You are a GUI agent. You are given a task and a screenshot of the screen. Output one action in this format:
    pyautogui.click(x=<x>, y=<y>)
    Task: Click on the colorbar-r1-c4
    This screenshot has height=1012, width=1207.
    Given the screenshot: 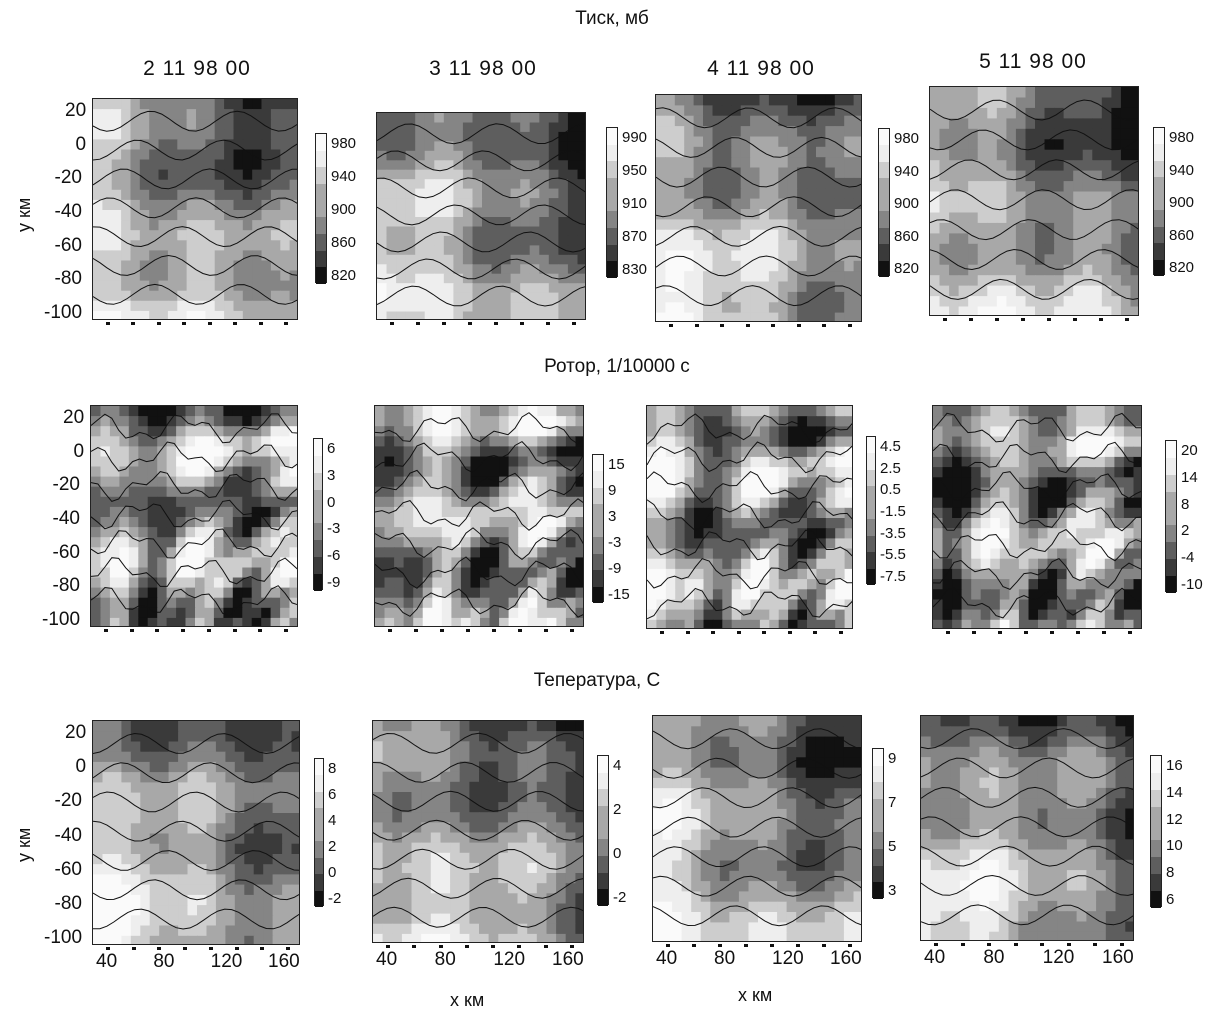 What is the action you would take?
    pyautogui.click(x=1159, y=201)
    